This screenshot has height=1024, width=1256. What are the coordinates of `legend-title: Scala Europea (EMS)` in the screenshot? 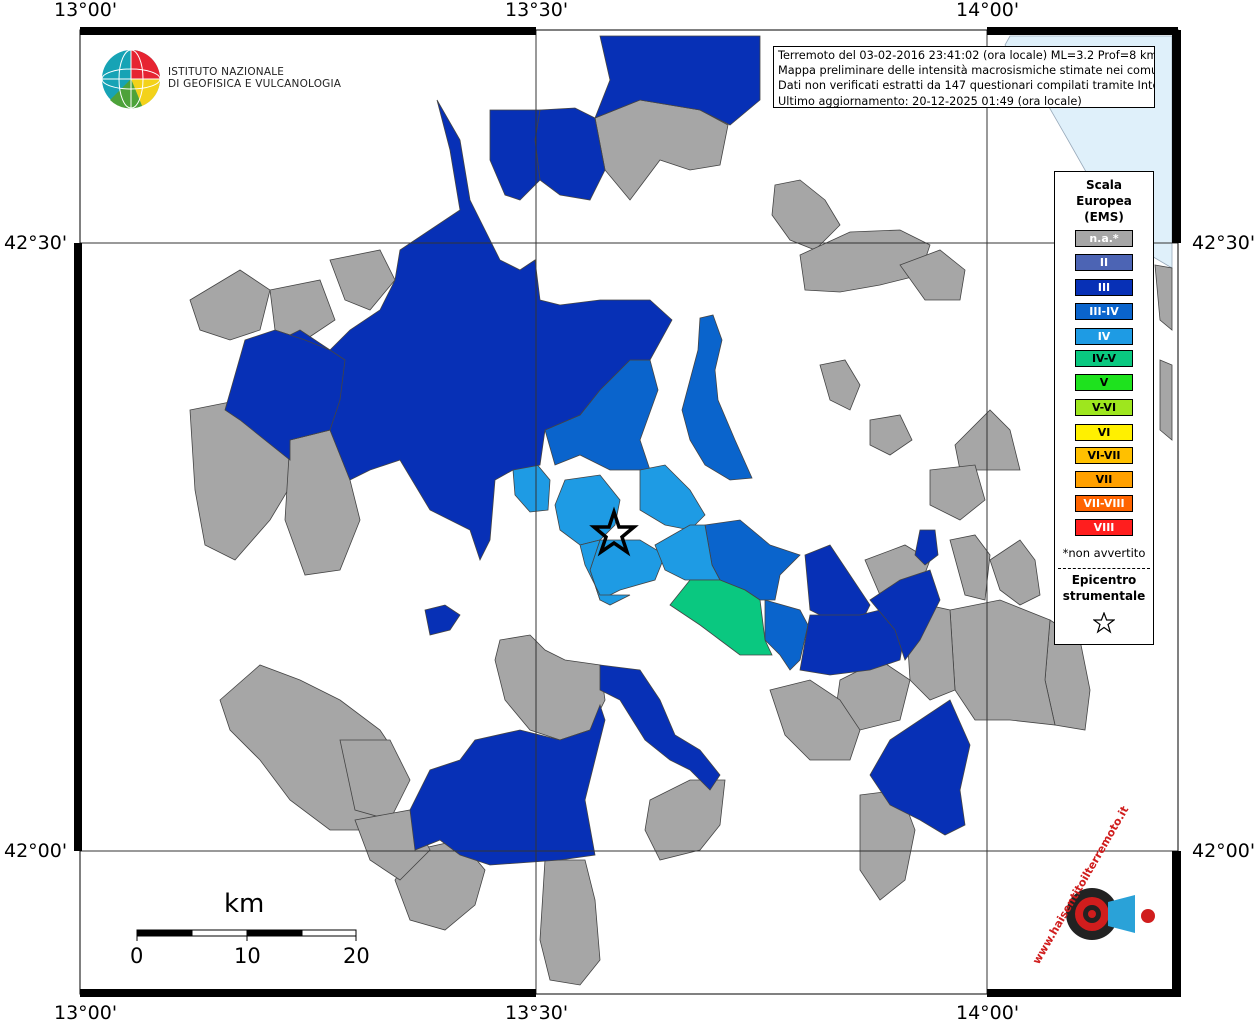 It's located at (1104, 201).